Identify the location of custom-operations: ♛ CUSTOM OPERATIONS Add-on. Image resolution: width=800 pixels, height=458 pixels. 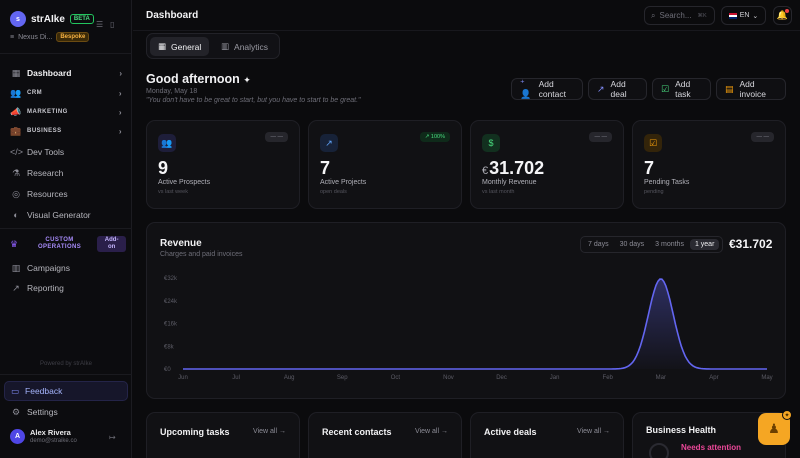
(66, 244).